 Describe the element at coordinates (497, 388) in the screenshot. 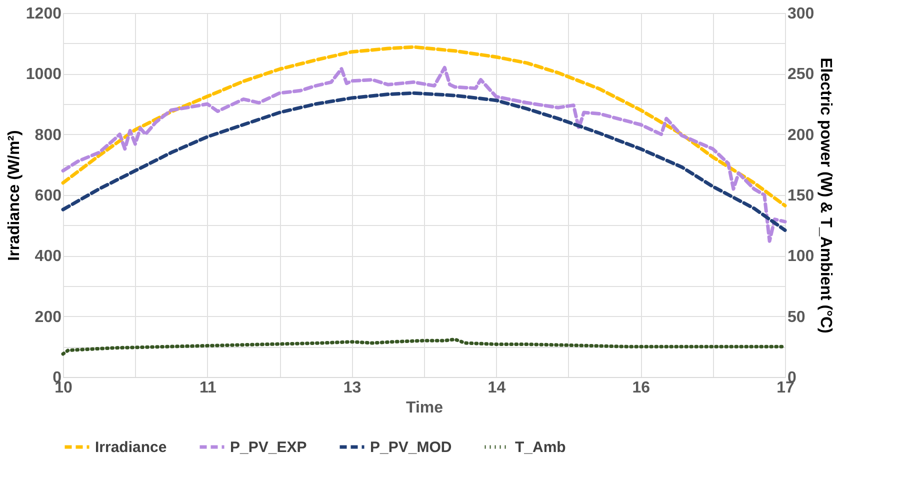

I see `x-tick-label: 14` at that location.